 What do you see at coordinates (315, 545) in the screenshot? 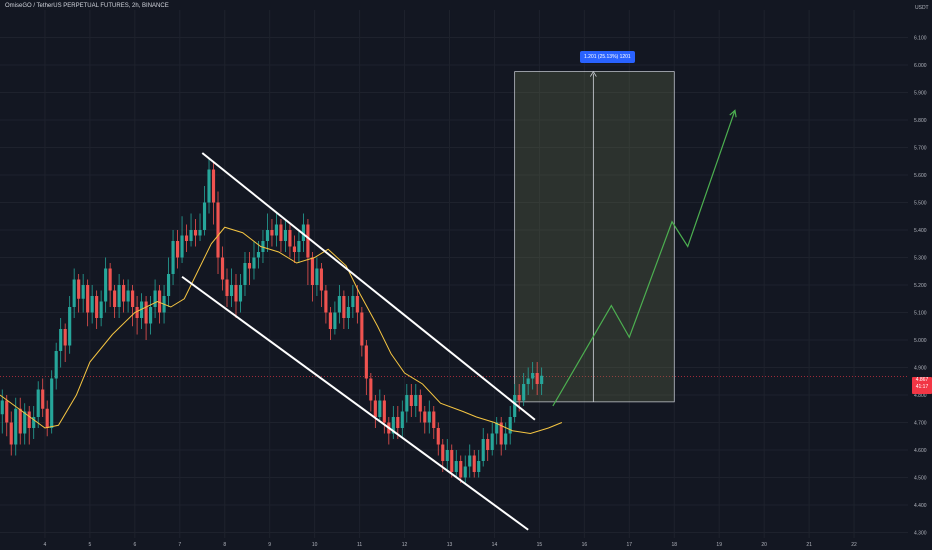
I see `x-tick-label: 10` at bounding box center [315, 545].